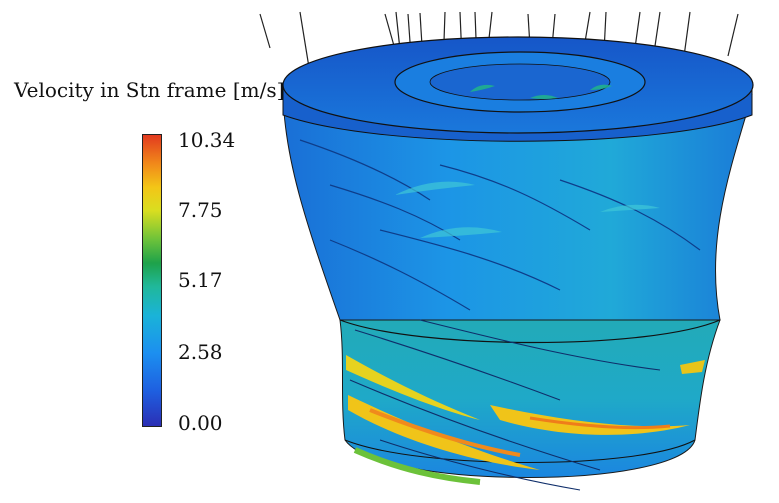 The height and width of the screenshot is (503, 779). What do you see at coordinates (200, 210) in the screenshot?
I see `tick-75: 7.75` at bounding box center [200, 210].